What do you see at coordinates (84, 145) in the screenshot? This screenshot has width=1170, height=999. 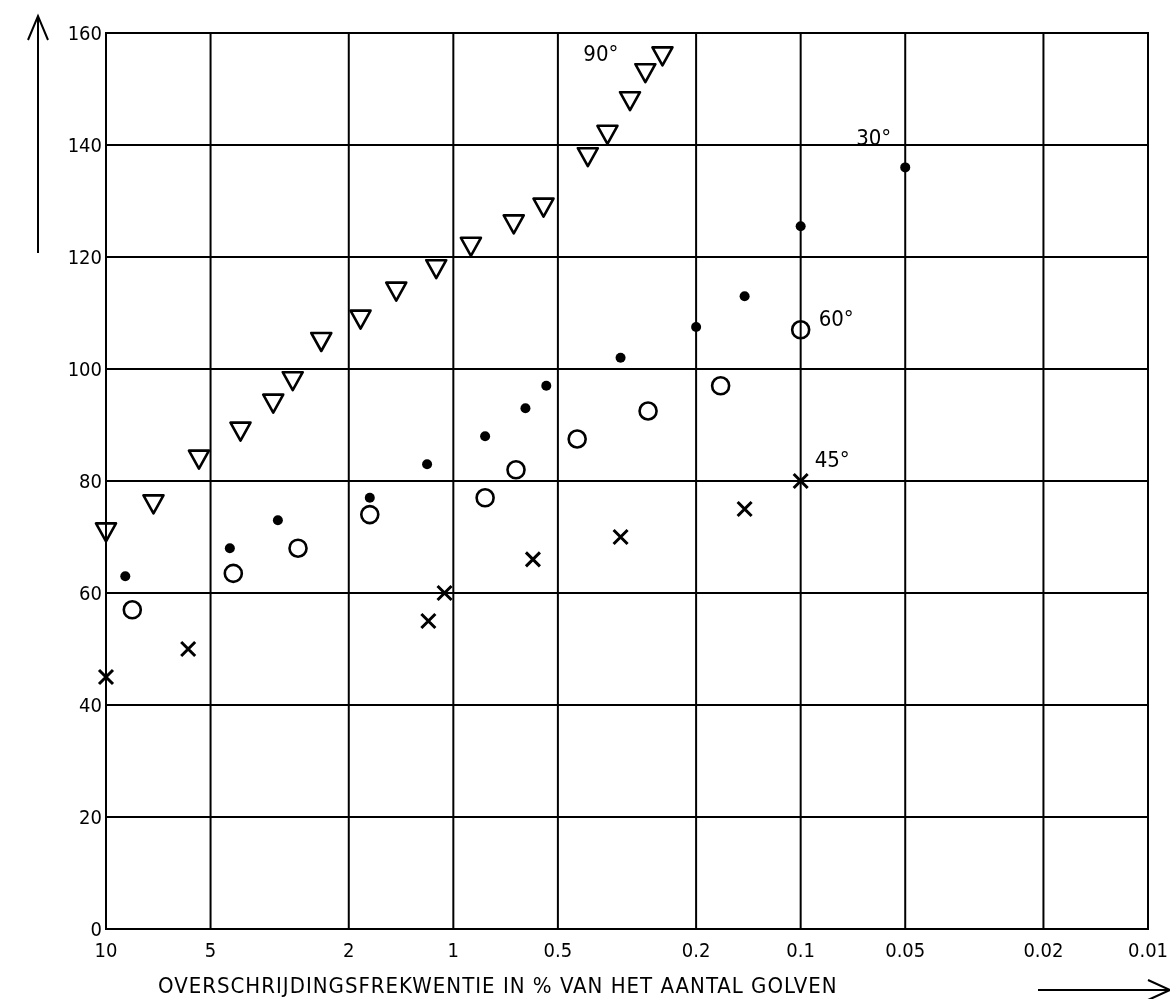 I see `y-tick-label: 140` at bounding box center [84, 145].